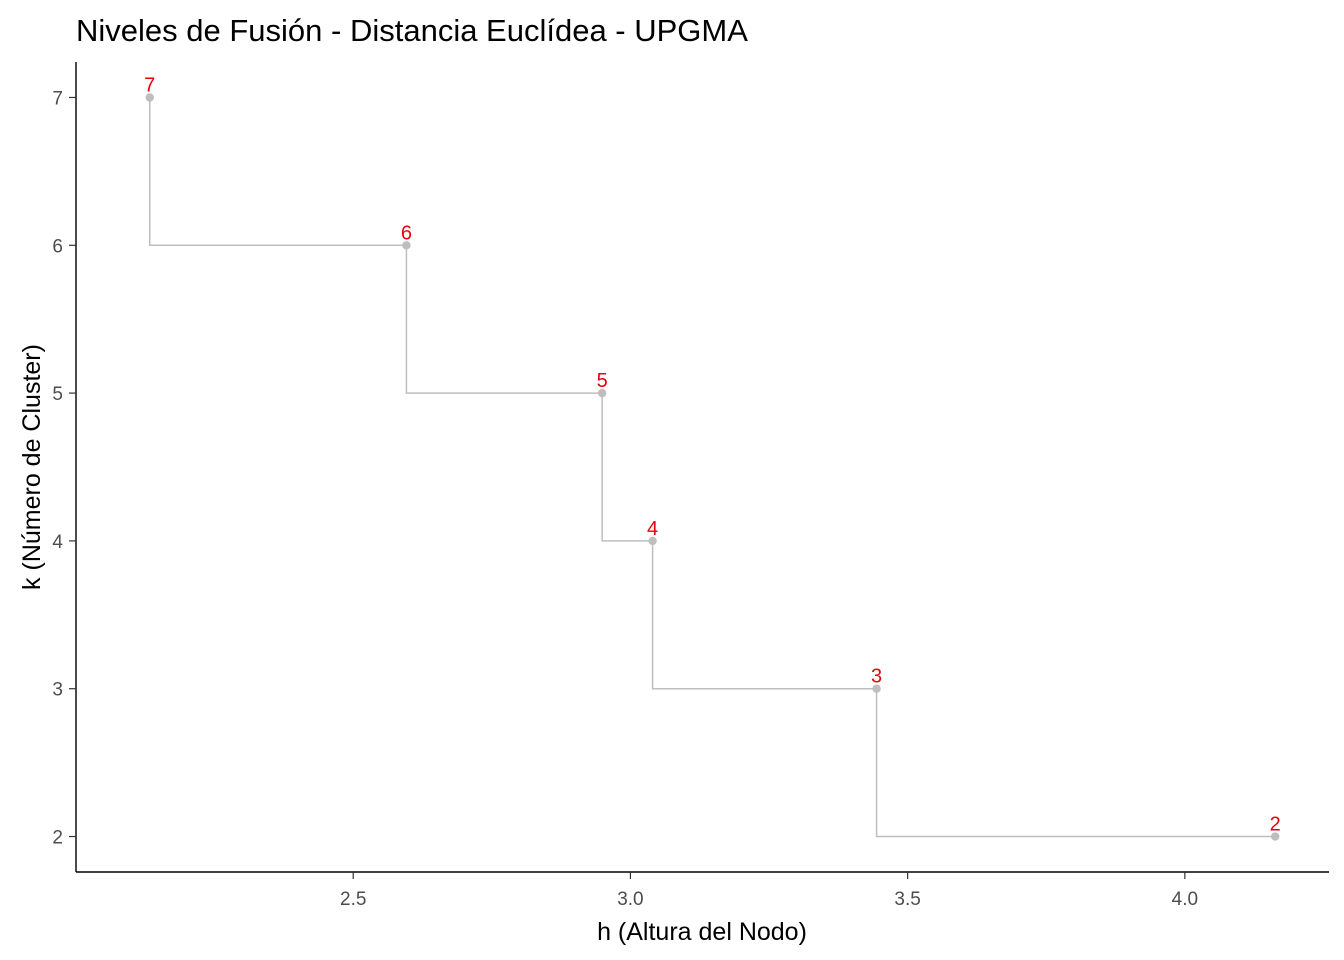  Describe the element at coordinates (57, 542) in the screenshot. I see `y-tick-label: 4` at that location.